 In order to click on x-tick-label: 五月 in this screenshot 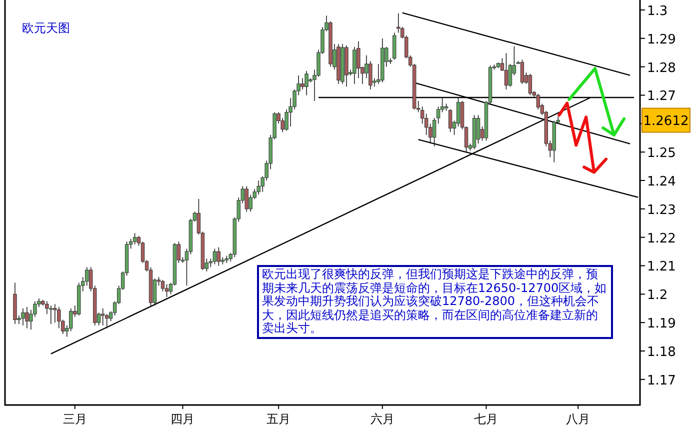, I will do `click(278, 419)`.